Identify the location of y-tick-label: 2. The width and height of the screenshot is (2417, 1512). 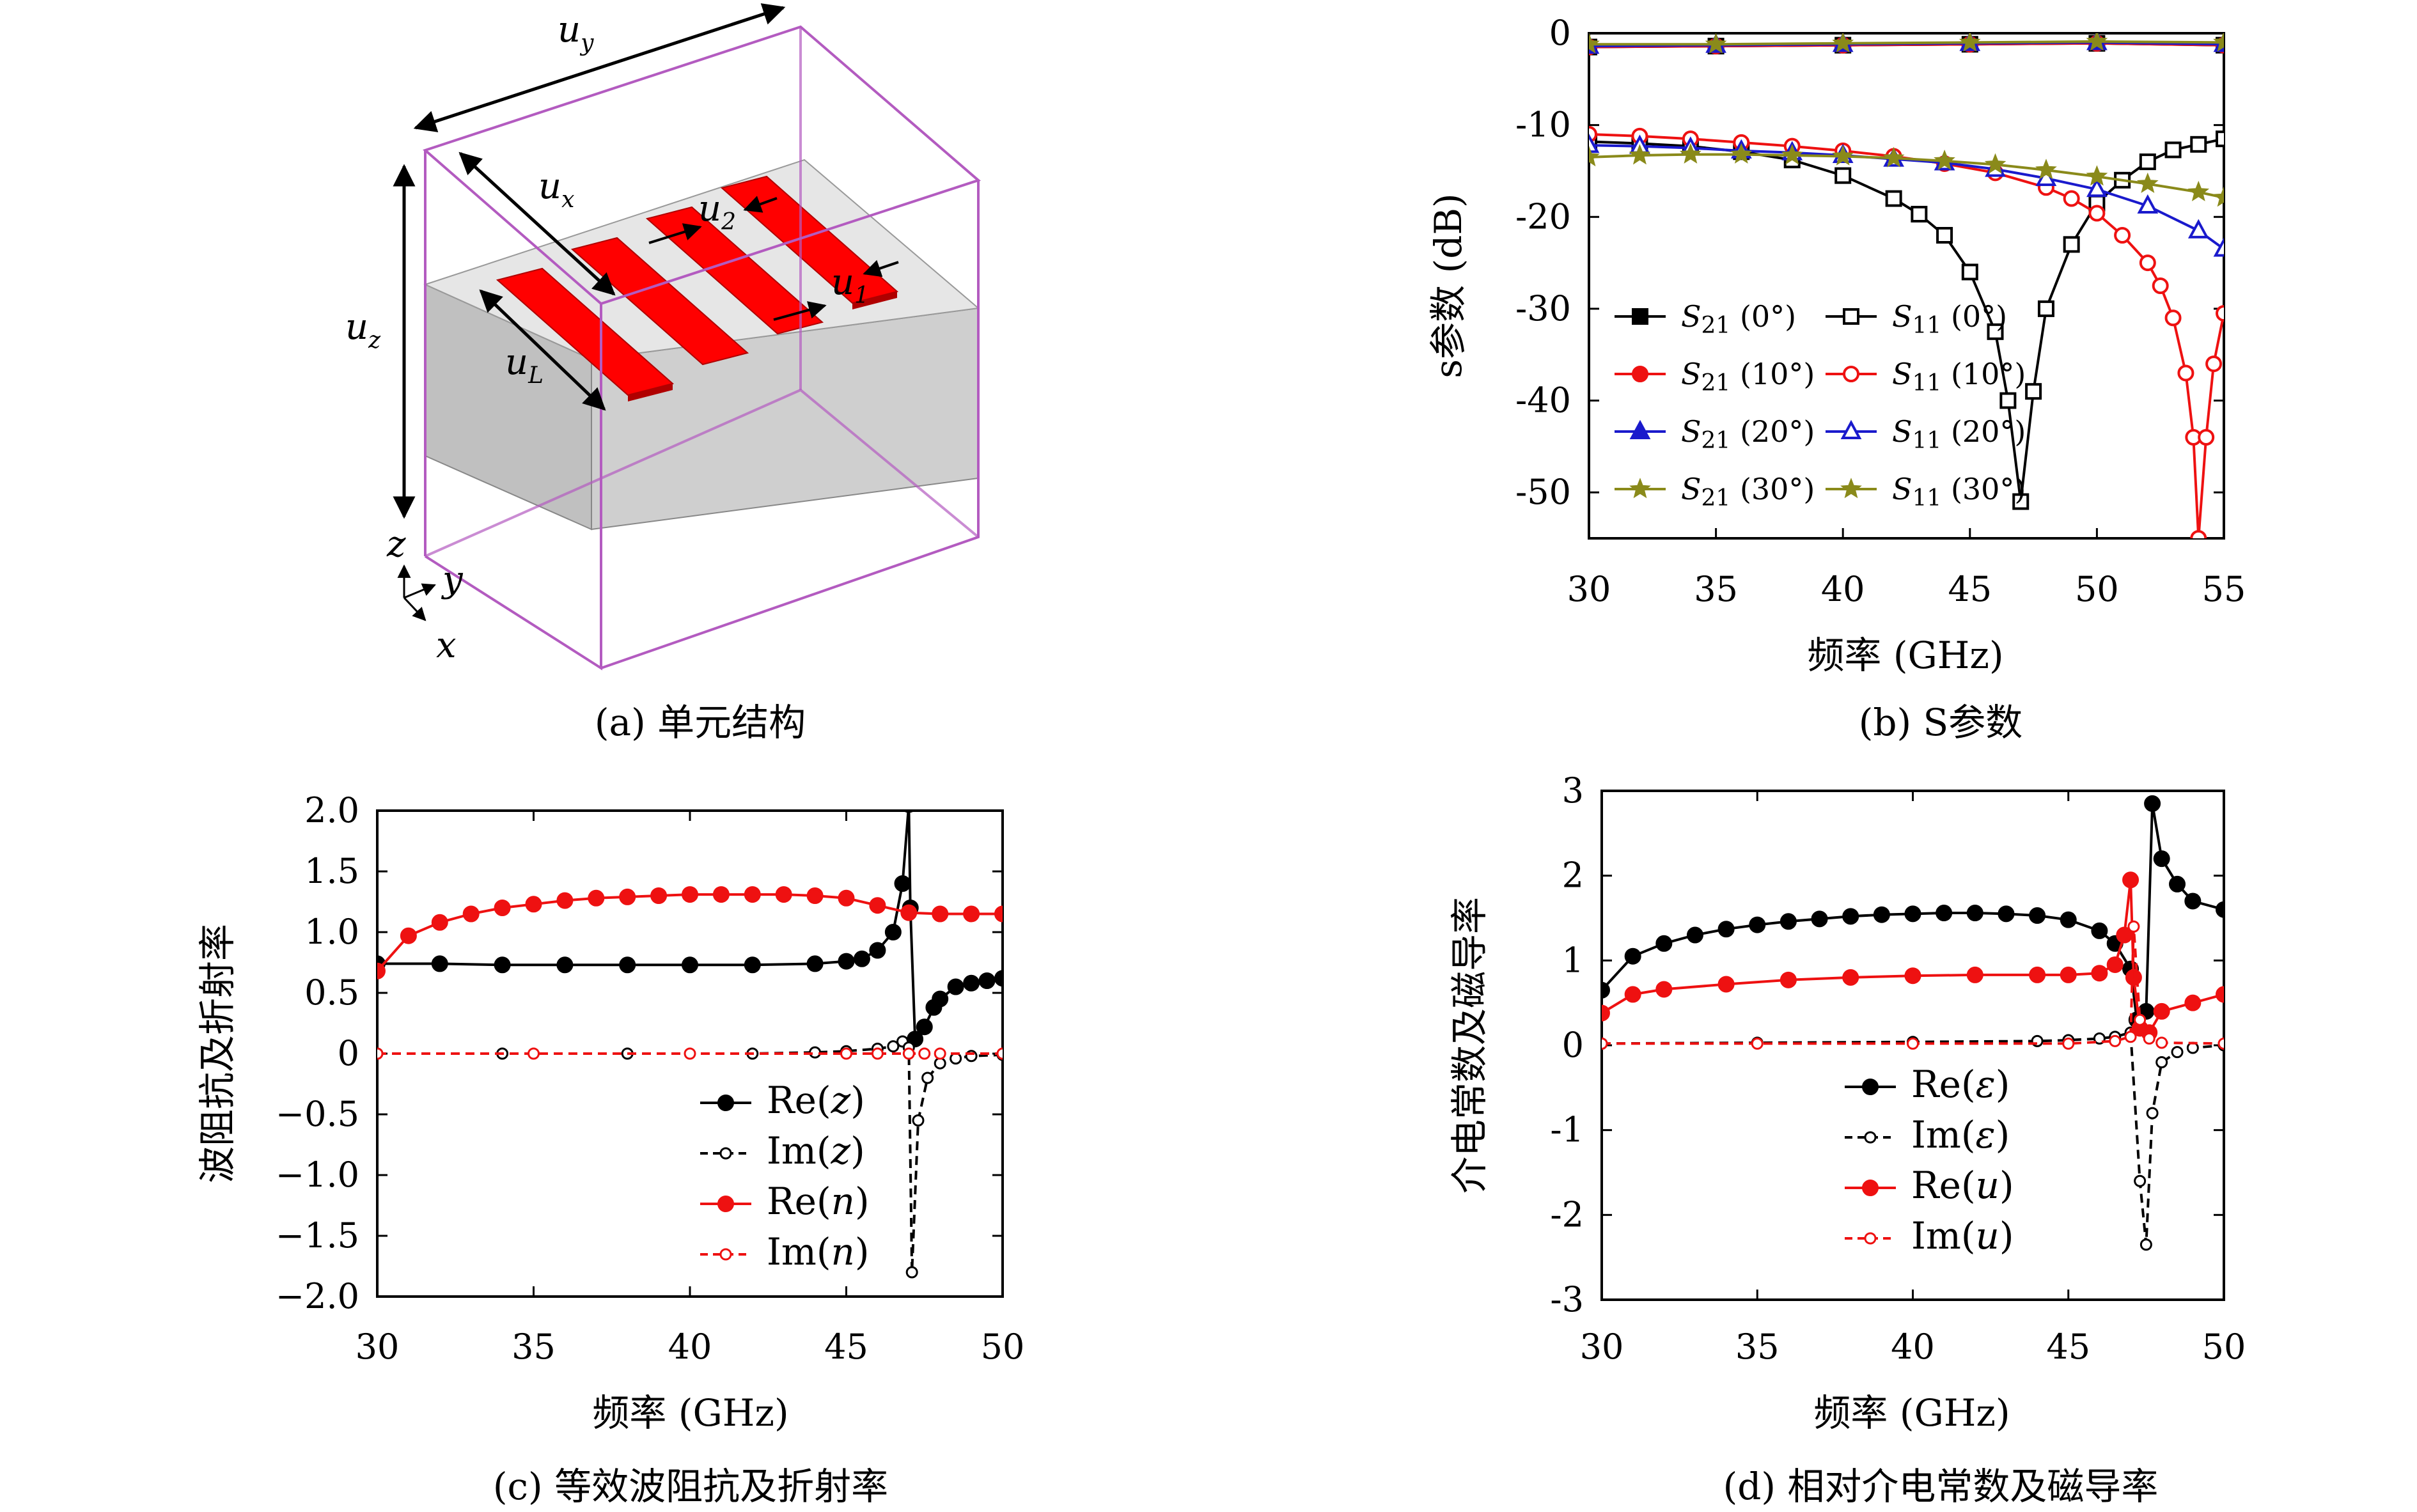
(1573, 875).